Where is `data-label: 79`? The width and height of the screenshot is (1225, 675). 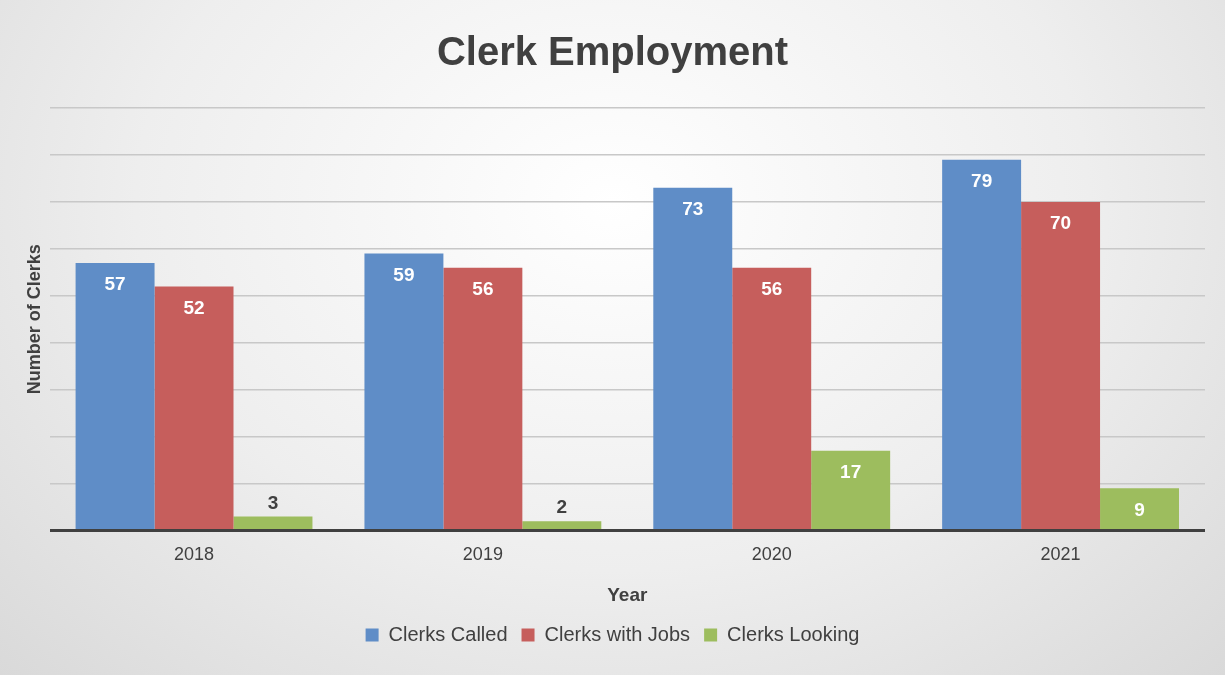 data-label: 79 is located at coordinates (982, 180).